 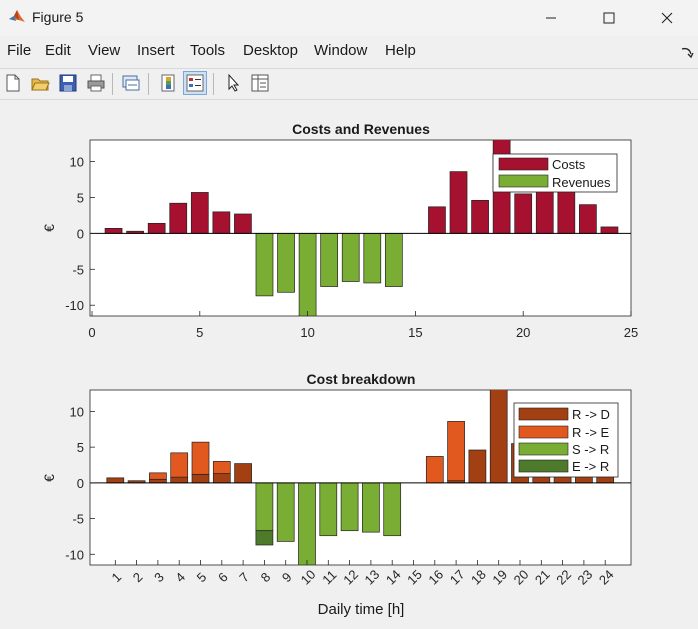 I want to click on menu-tools: Tools, so click(x=208, y=50).